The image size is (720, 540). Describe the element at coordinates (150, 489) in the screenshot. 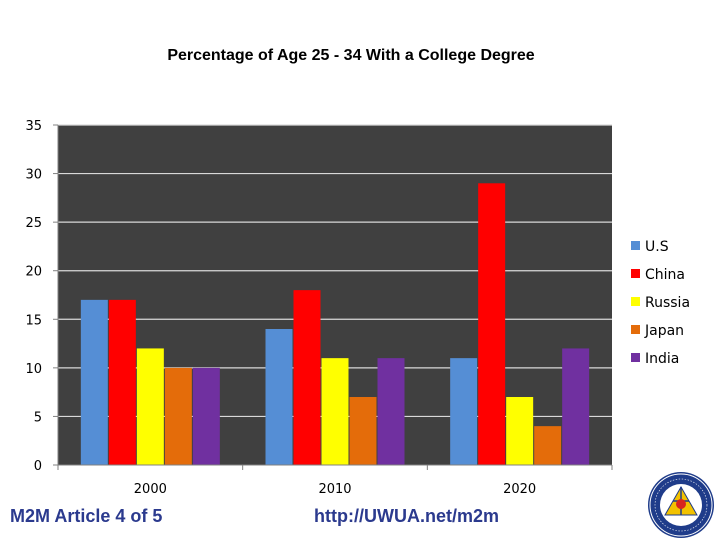

I see `x-tick-label: 2000` at that location.